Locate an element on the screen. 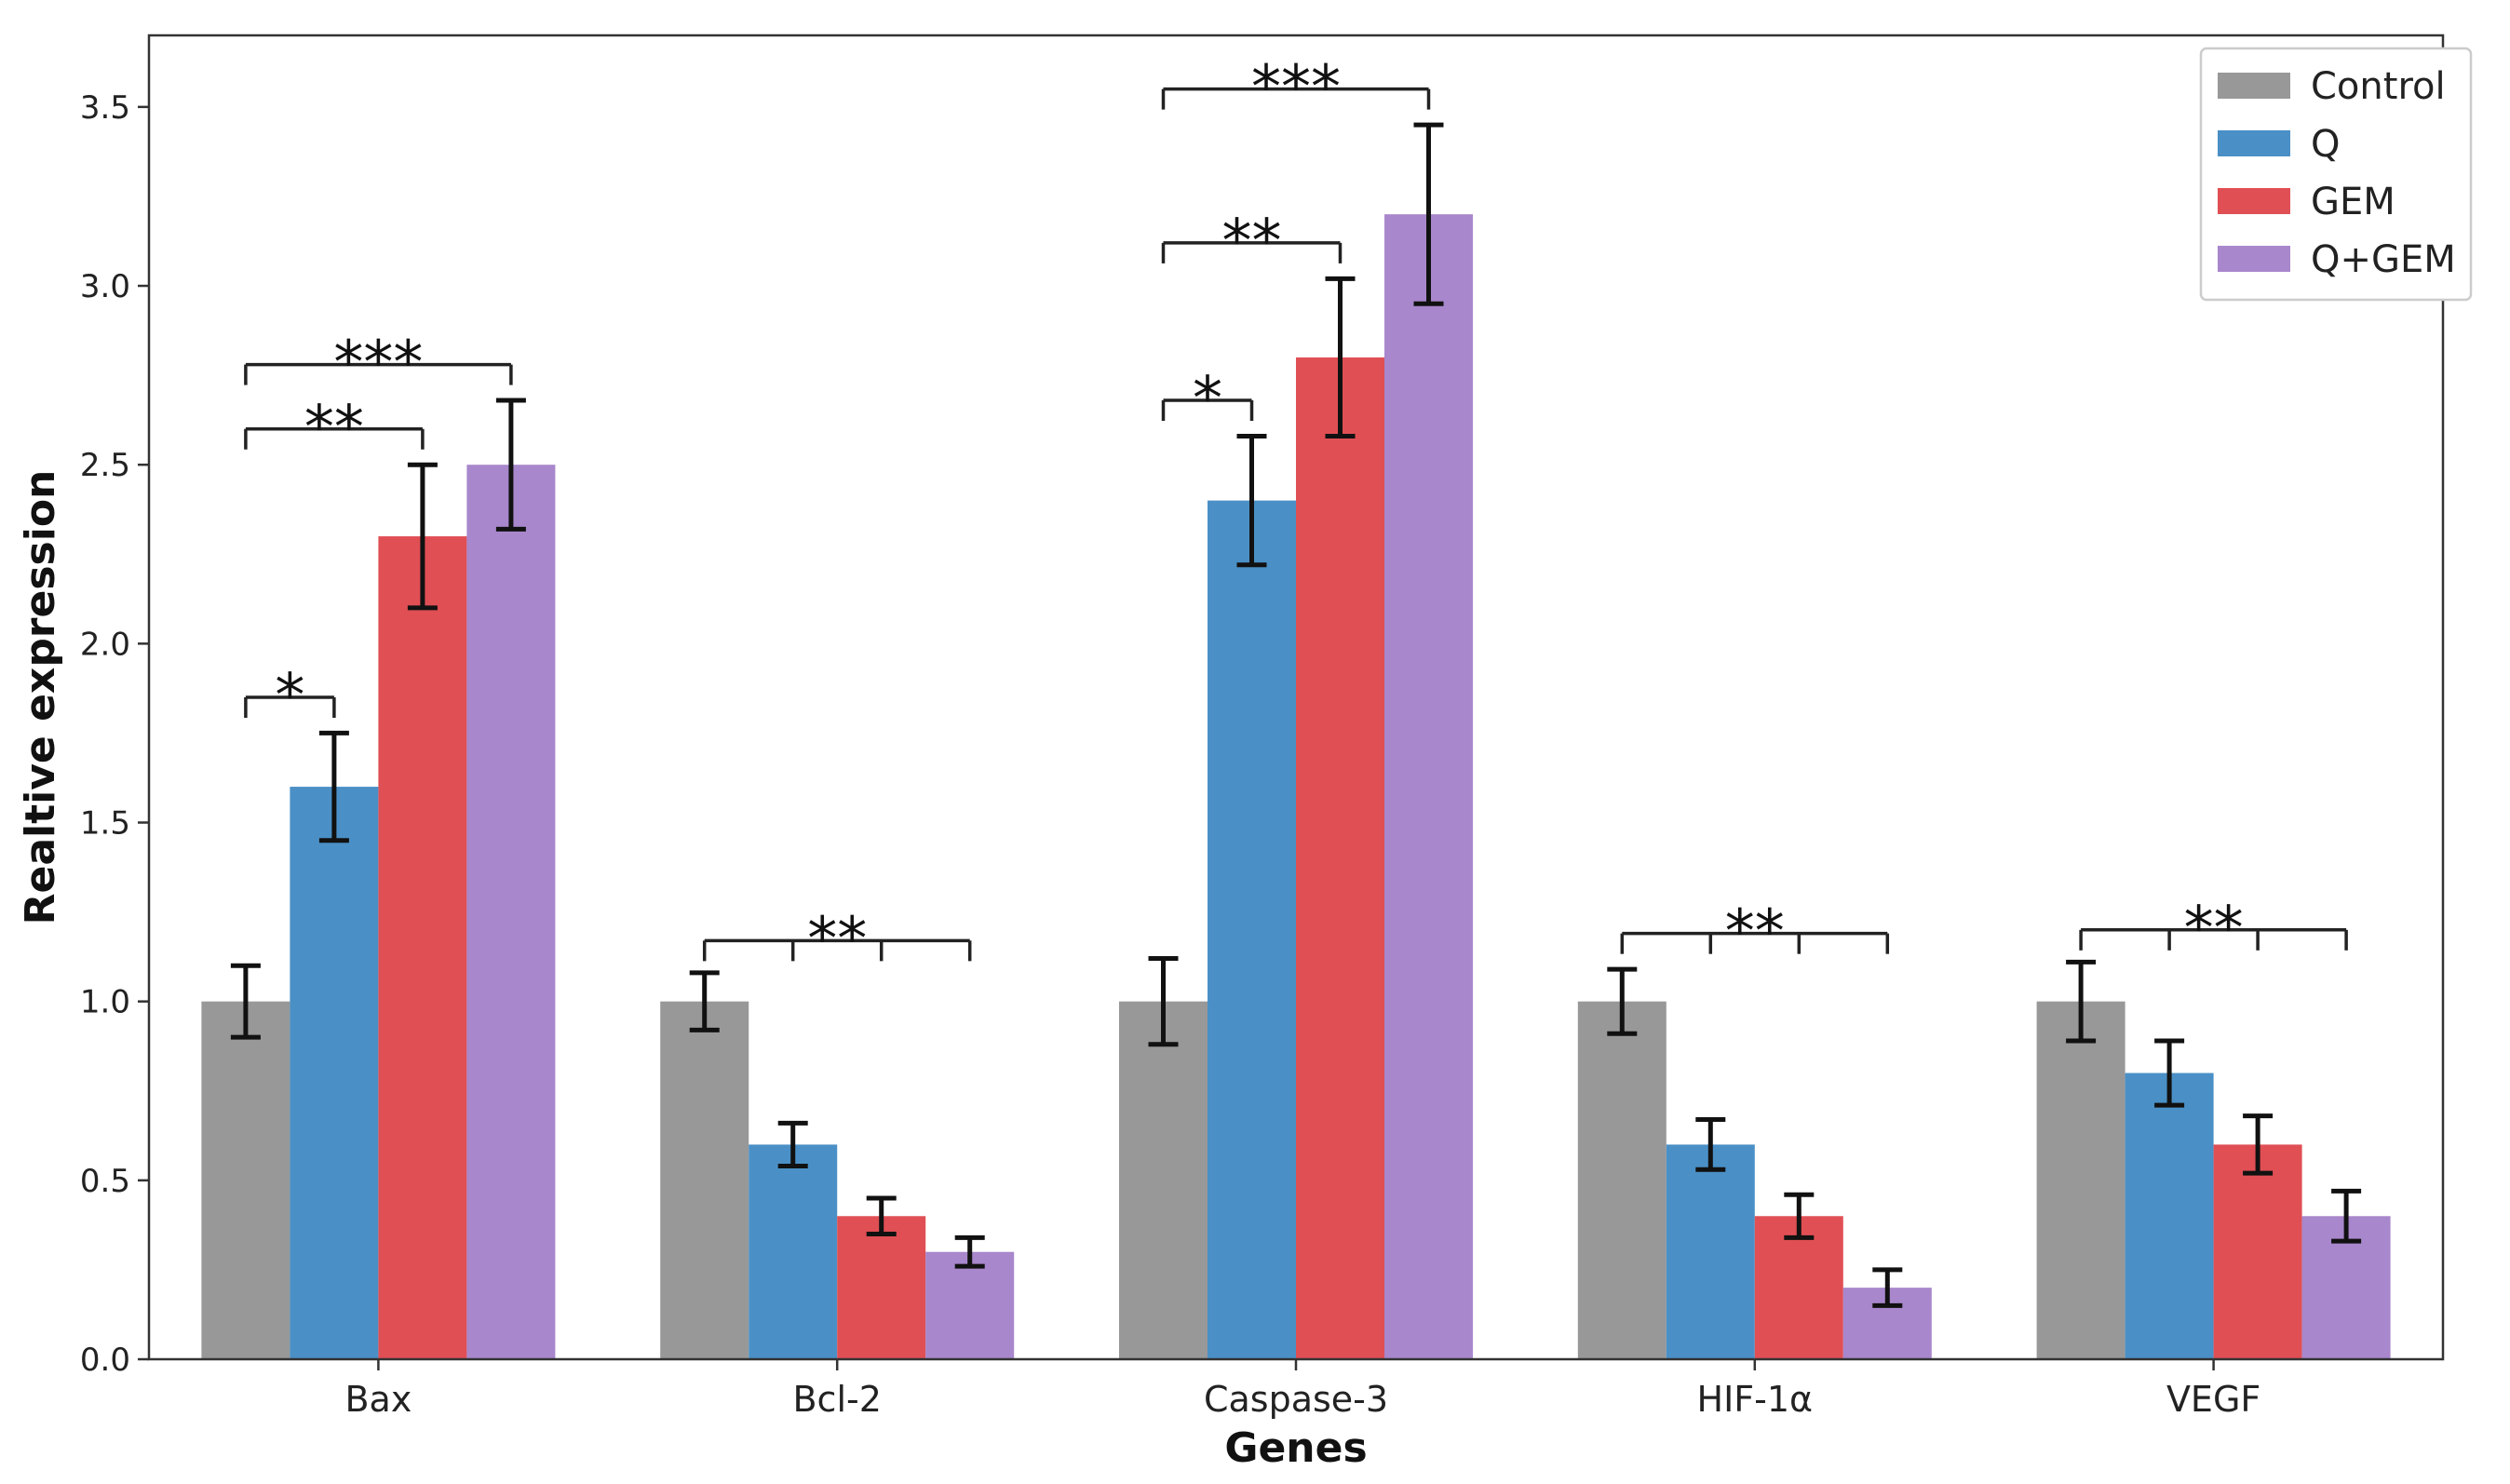 The image size is (2510, 1484). legend-label: GEM is located at coordinates (2353, 202).